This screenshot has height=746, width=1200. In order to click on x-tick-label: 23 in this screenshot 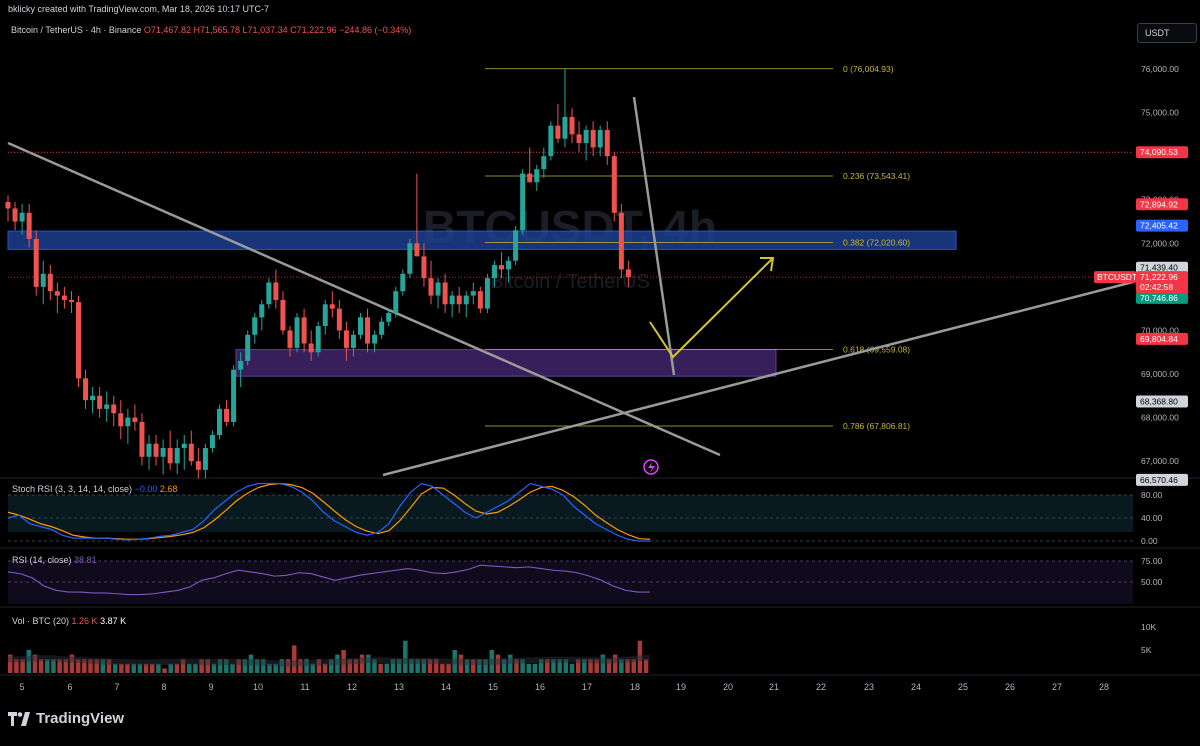, I will do `click(869, 687)`.